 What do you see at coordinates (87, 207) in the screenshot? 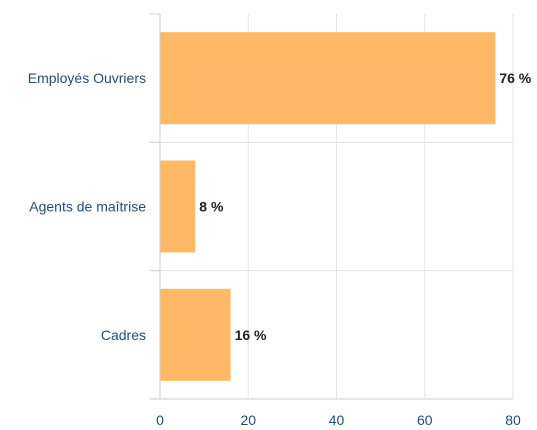
I see `category-label: Agents de maîtrise` at bounding box center [87, 207].